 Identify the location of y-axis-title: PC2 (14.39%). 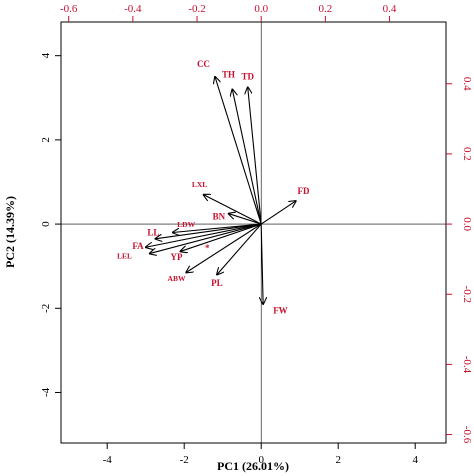
(10, 232).